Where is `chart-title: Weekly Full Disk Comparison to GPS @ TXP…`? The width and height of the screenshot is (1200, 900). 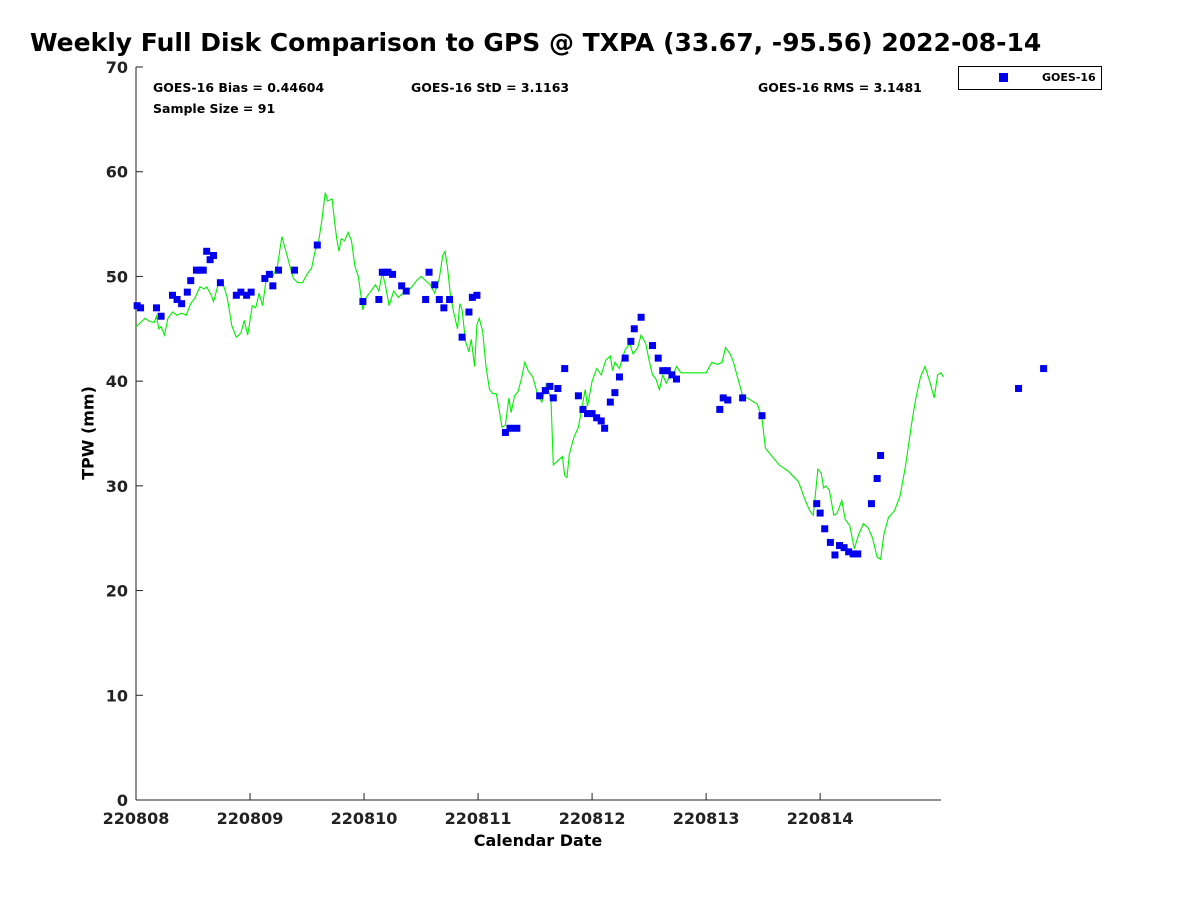
chart-title: Weekly Full Disk Comparison to GPS @ TXP… is located at coordinates (536, 42).